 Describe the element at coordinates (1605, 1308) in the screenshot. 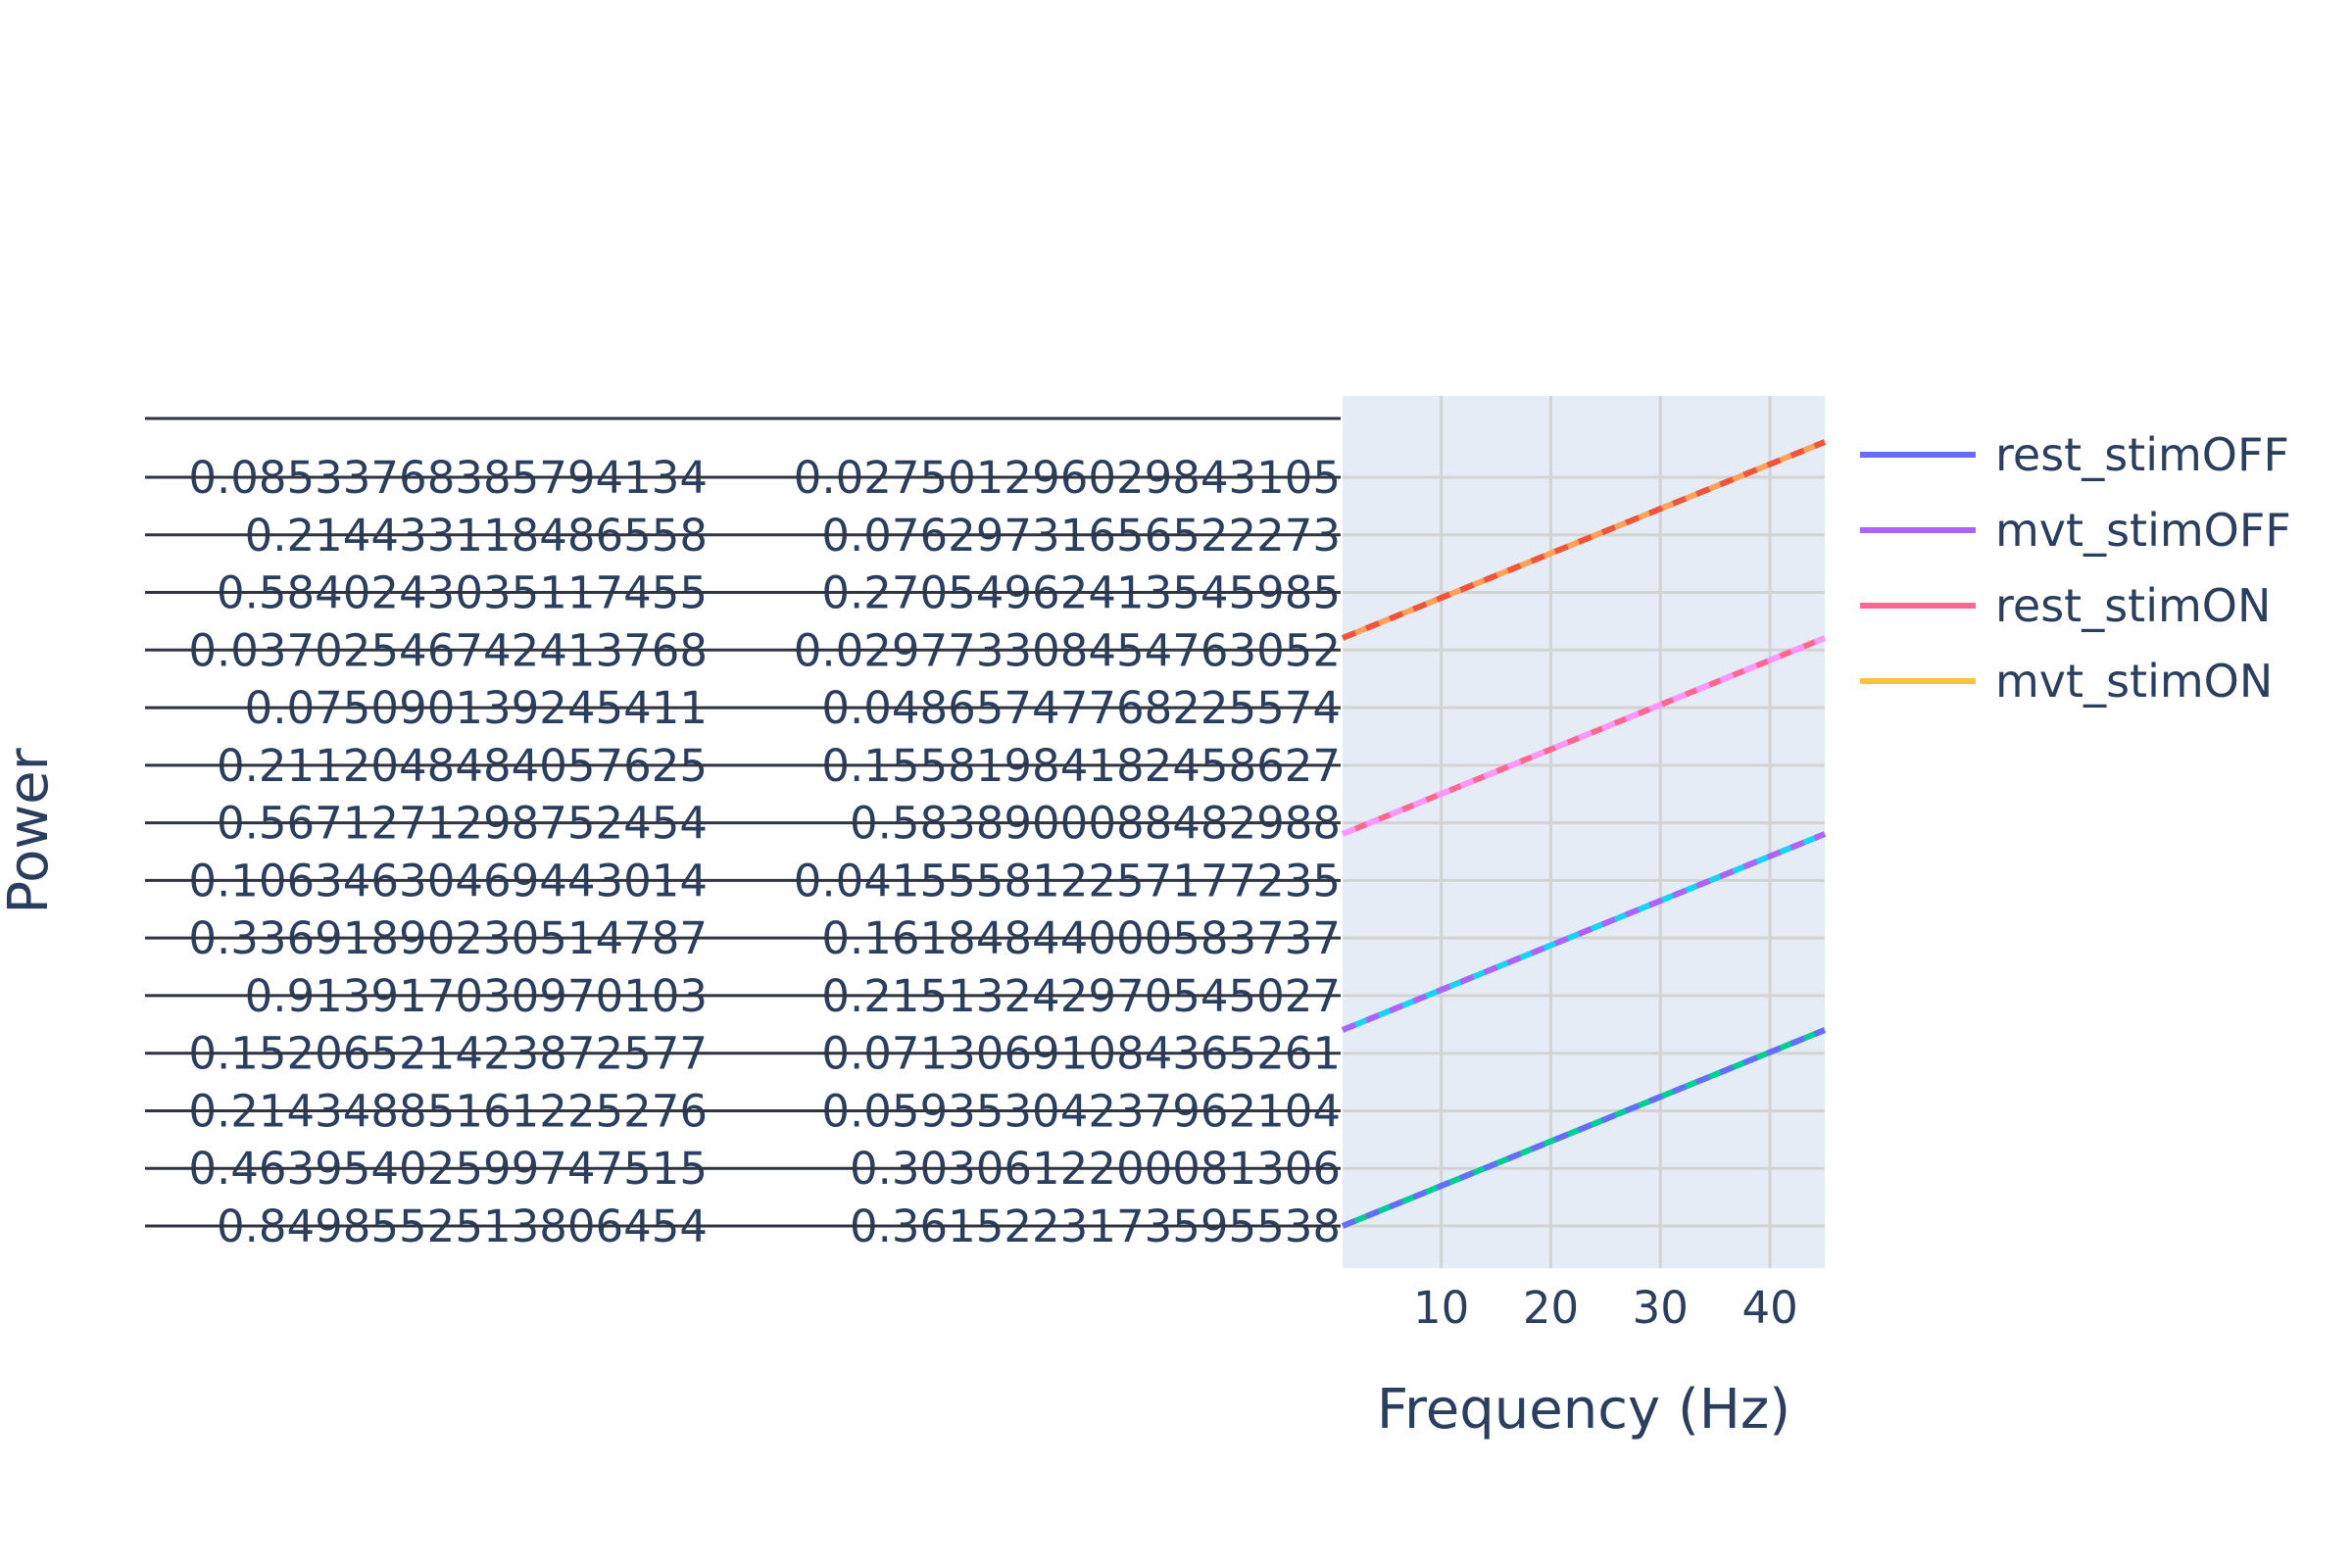

I see `x-tick-labels: 10 20 30 40` at that location.